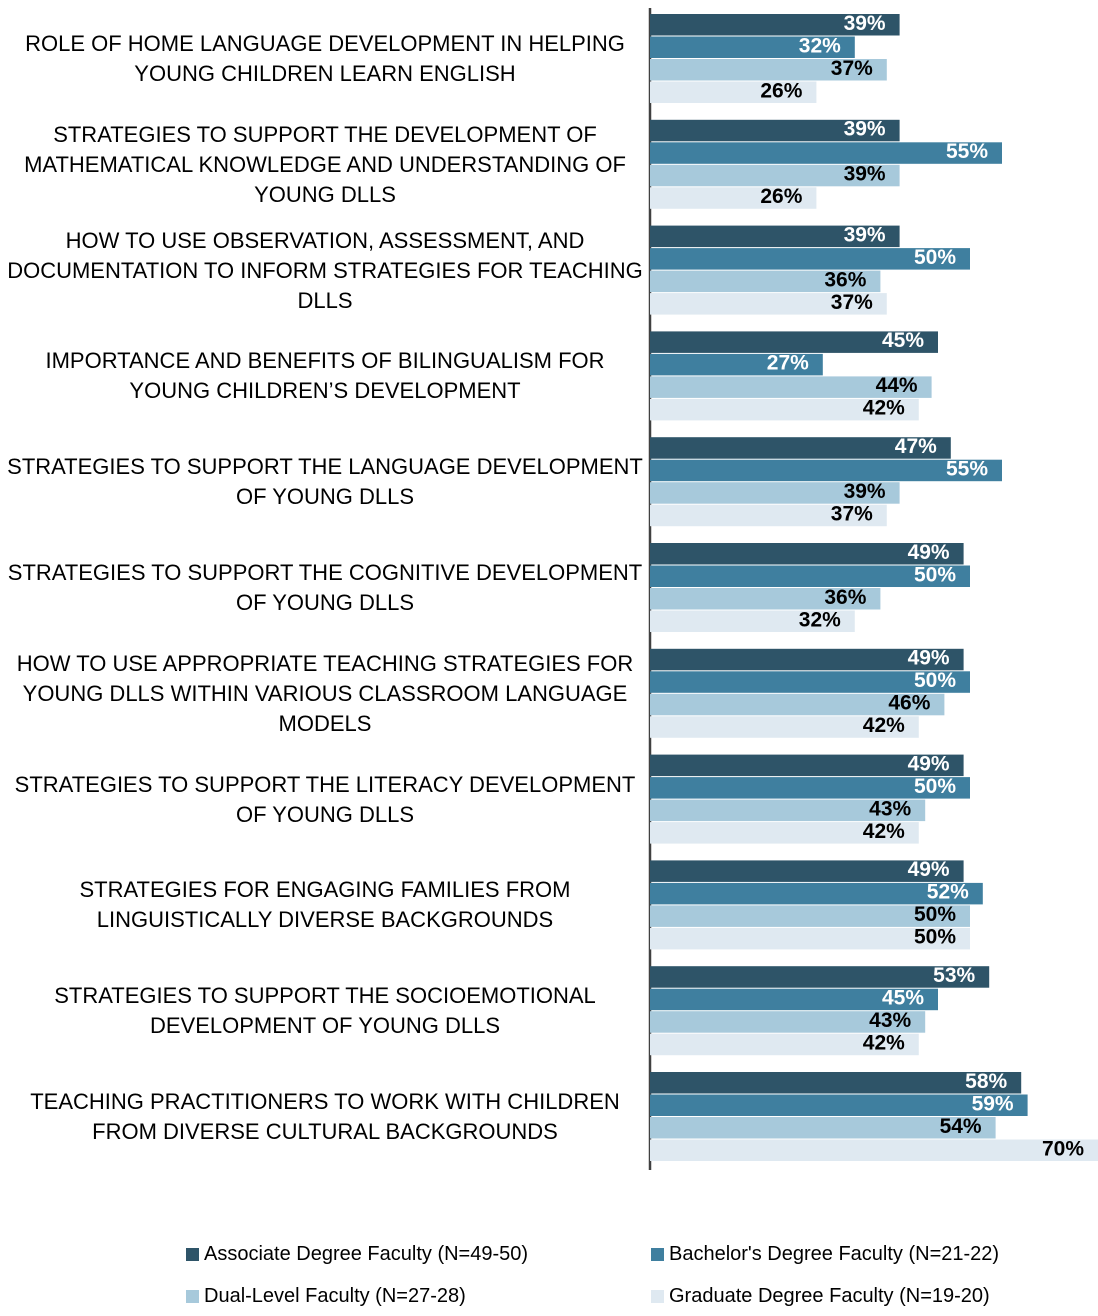 This screenshot has height=1316, width=1098. What do you see at coordinates (986, 1081) in the screenshot?
I see `value-label: 58%` at bounding box center [986, 1081].